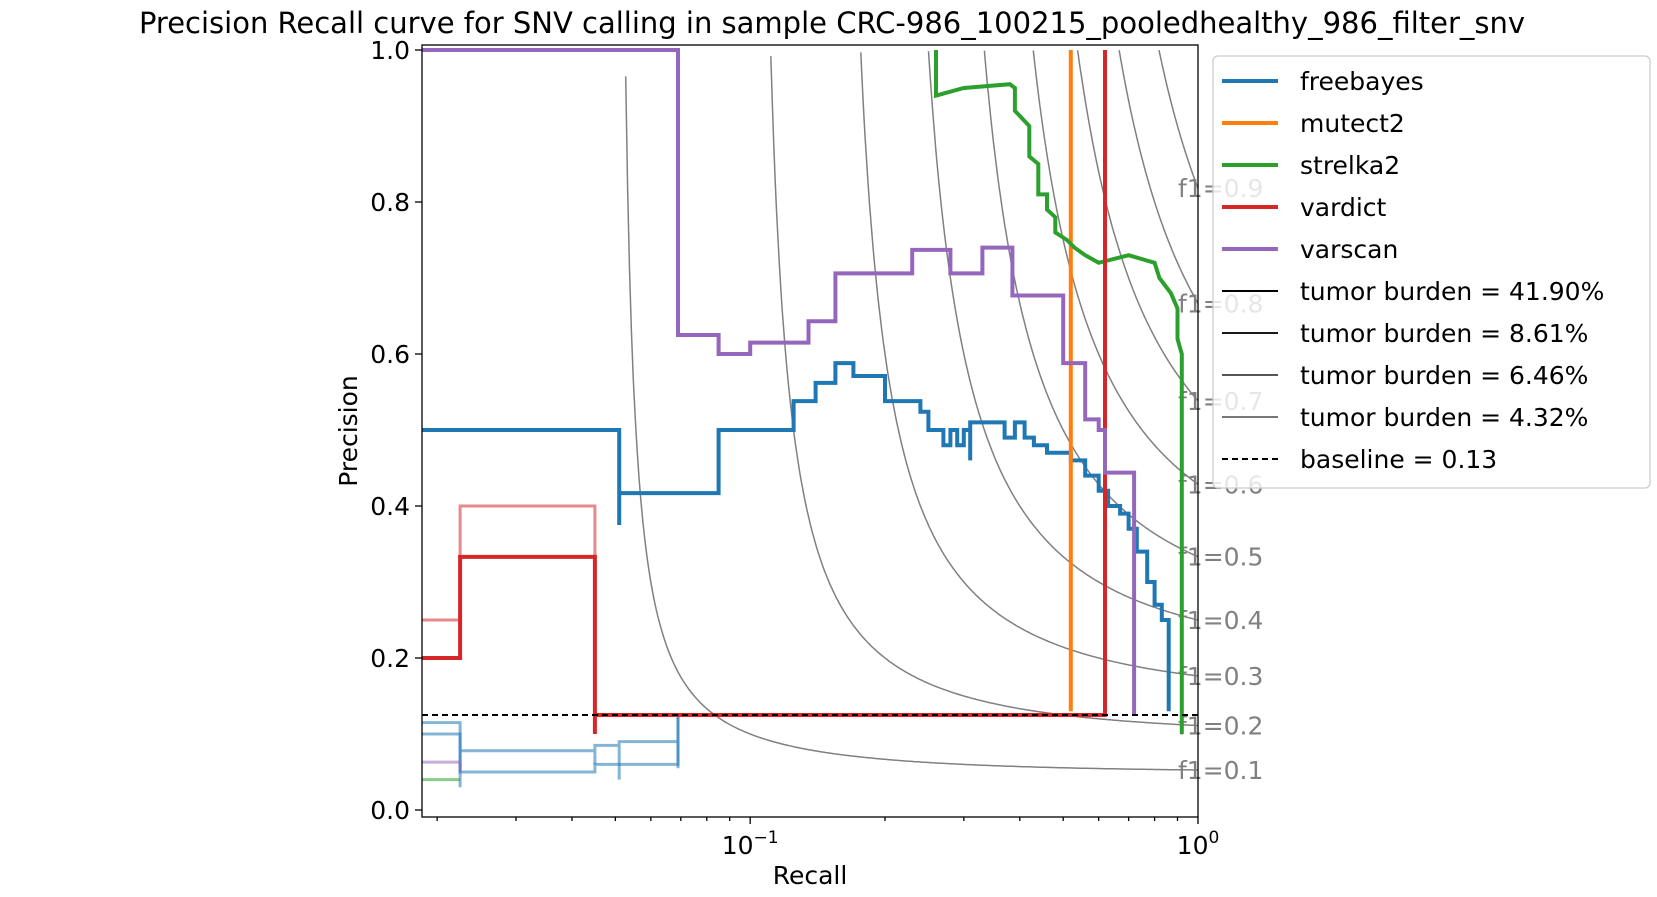  Describe the element at coordinates (1213, 838) in the screenshot. I see `x-tick-exponent: 0` at that location.